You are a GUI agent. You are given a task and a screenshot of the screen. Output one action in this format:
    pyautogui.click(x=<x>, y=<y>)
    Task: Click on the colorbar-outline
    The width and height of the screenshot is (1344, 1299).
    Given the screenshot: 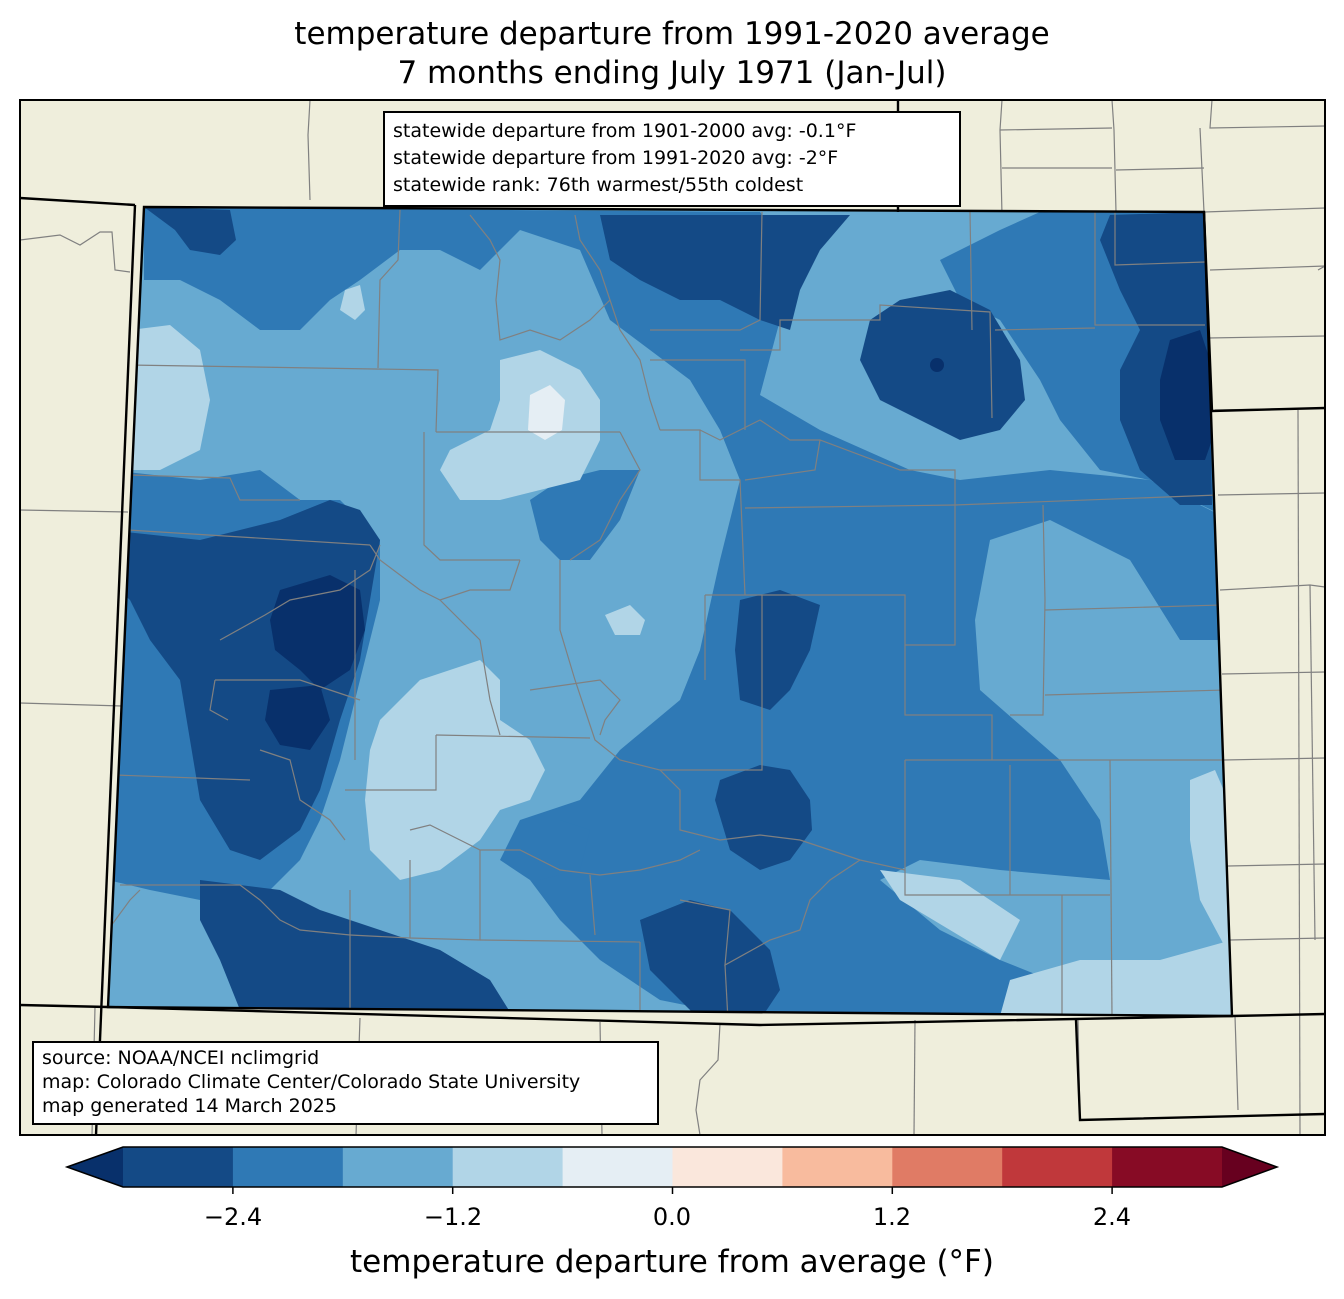 What is the action you would take?
    pyautogui.click(x=672, y=1167)
    